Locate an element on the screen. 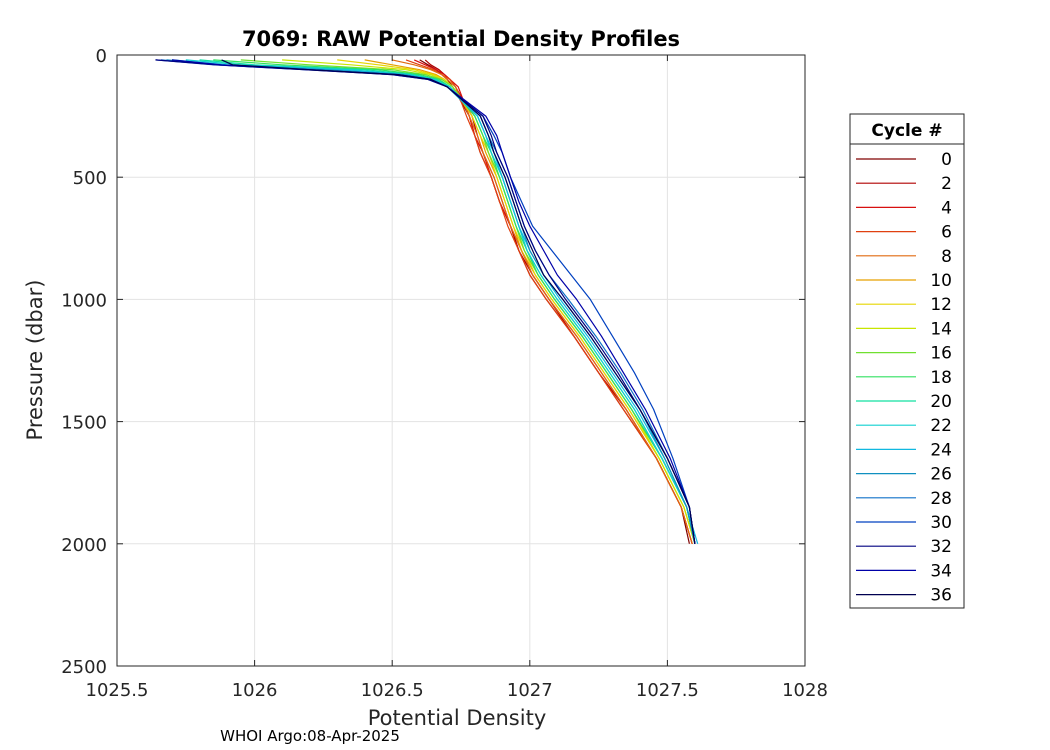 The width and height of the screenshot is (1050, 750). x-tick-label: 1027.5 is located at coordinates (667, 690).